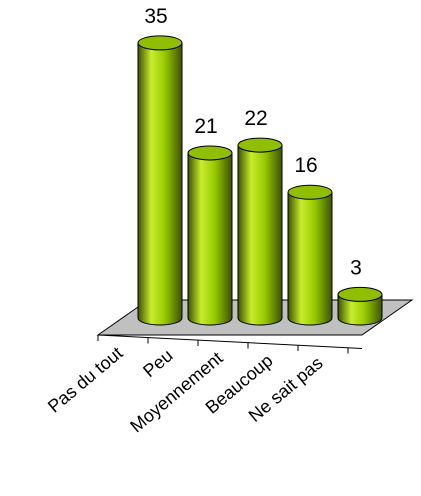 This screenshot has height=496, width=421. Describe the element at coordinates (176, 392) in the screenshot. I see `x-tick-label-moyennement: Moyennement` at that location.